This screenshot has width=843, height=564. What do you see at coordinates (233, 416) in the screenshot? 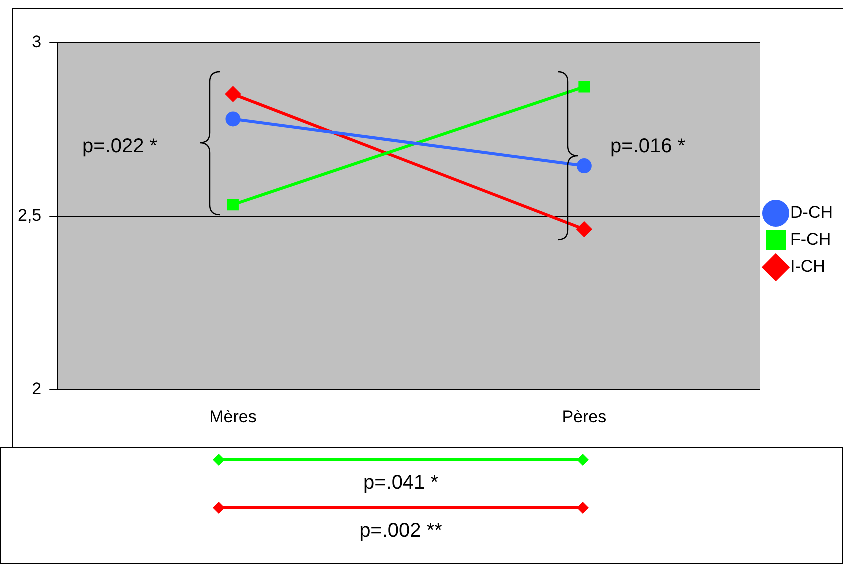
I see `x-tick-label: Mères` at bounding box center [233, 416].